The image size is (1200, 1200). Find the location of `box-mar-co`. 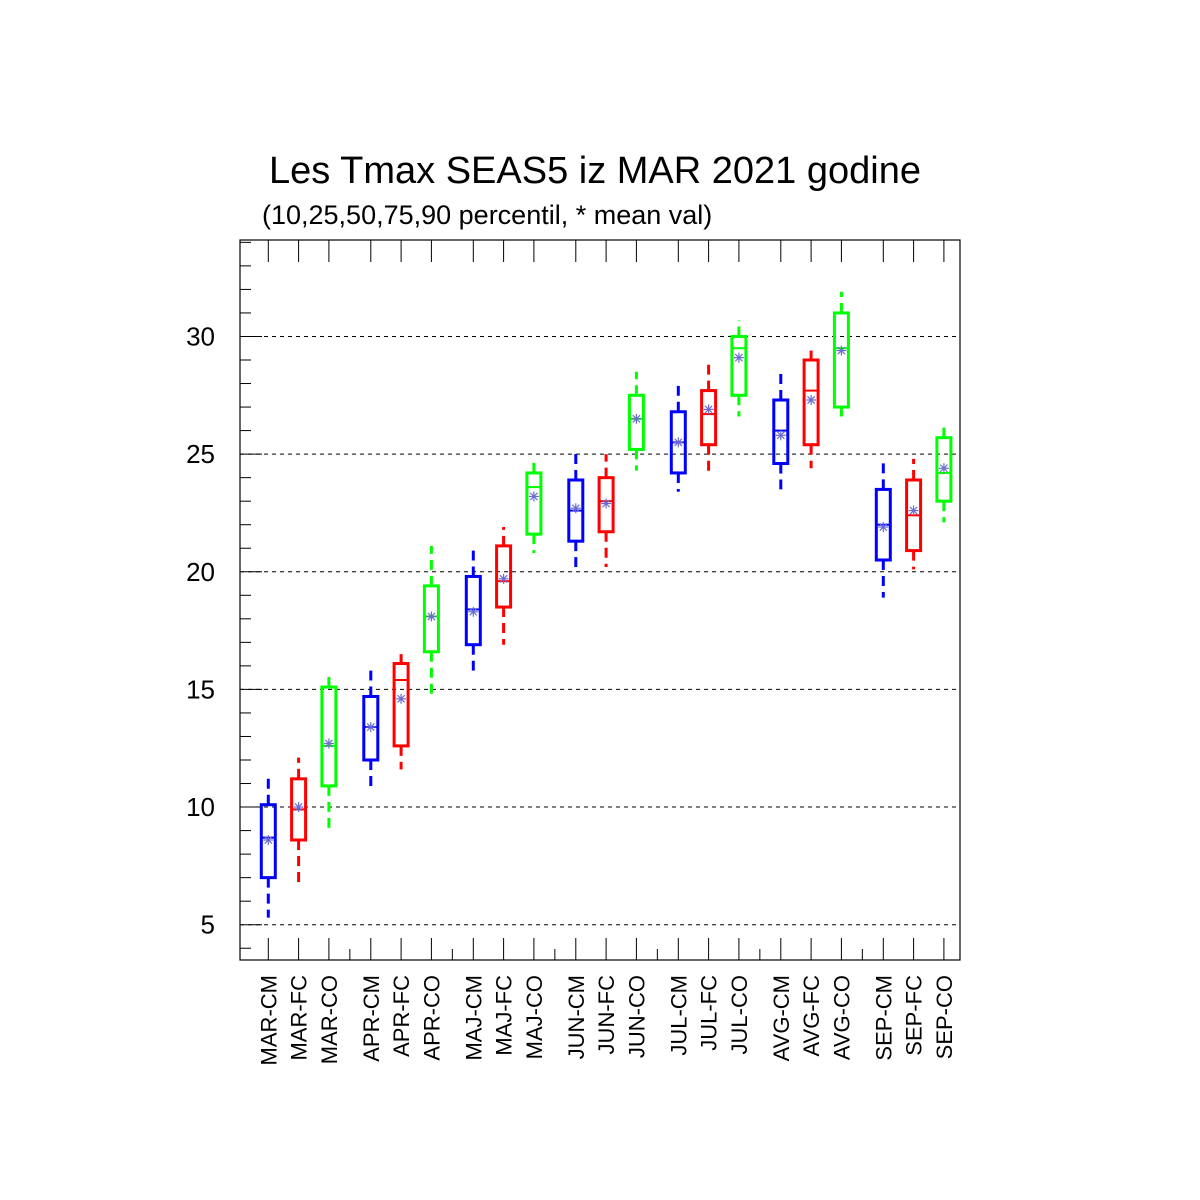

box-mar-co is located at coordinates (329, 752).